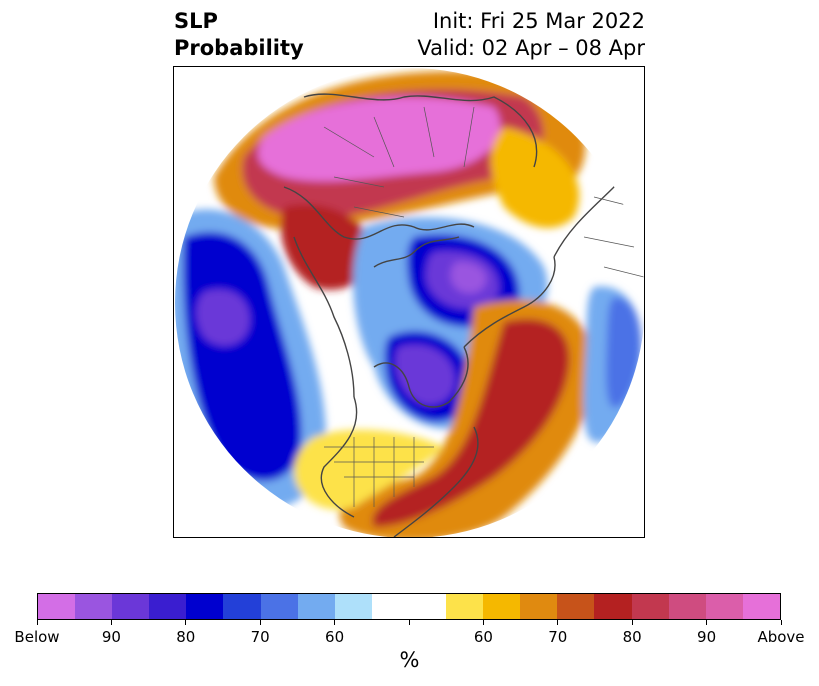 The height and width of the screenshot is (686, 819). I want to click on warm-fringe-south, so click(369, 469).